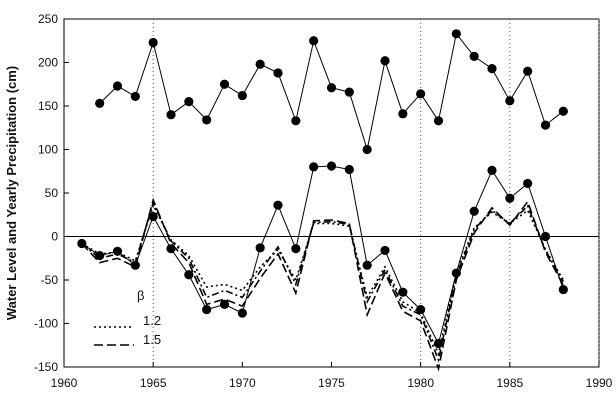 The image size is (616, 409). What do you see at coordinates (100, 103) in the screenshot?
I see `data-point-precipitation-1962` at bounding box center [100, 103].